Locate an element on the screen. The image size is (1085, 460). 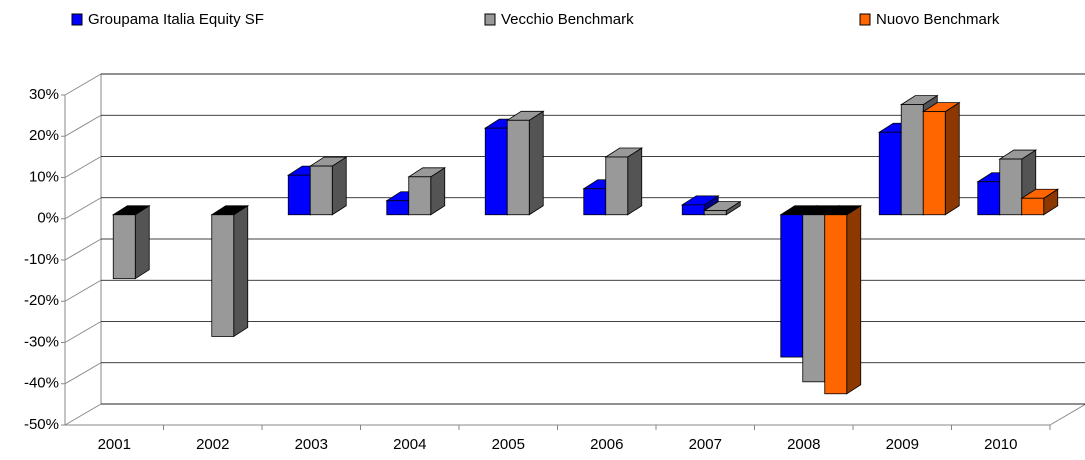
y-tick-label: 30% is located at coordinates (44, 94).